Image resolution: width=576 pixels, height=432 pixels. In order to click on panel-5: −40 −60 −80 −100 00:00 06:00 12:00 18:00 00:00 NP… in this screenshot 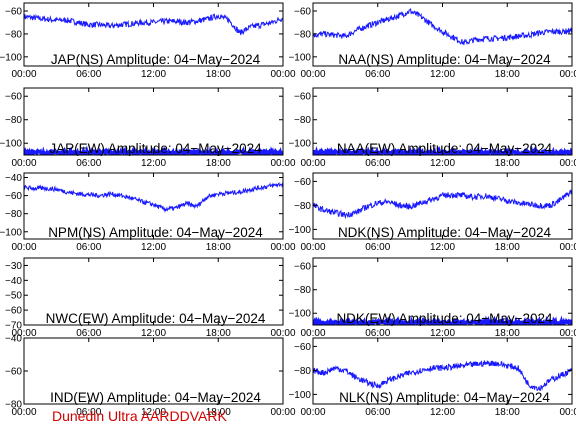, I will do `click(148, 212)`.